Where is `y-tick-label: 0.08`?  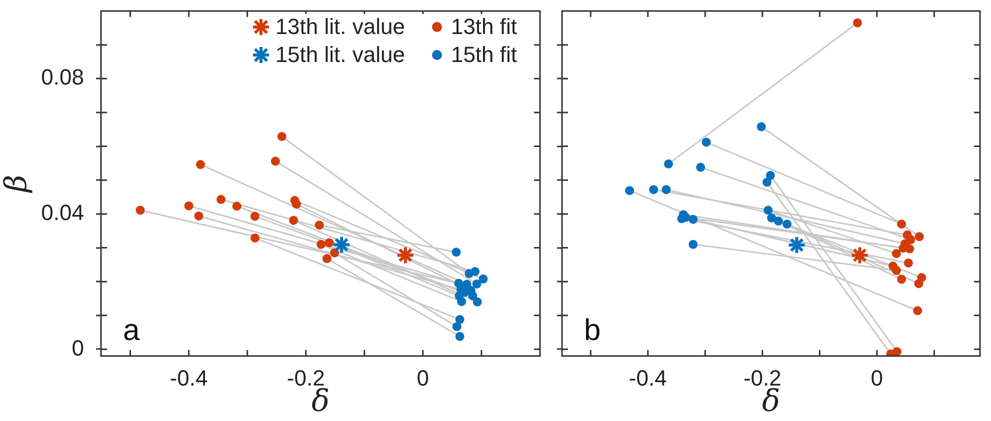
y-tick-label: 0.08 is located at coordinates (62, 77).